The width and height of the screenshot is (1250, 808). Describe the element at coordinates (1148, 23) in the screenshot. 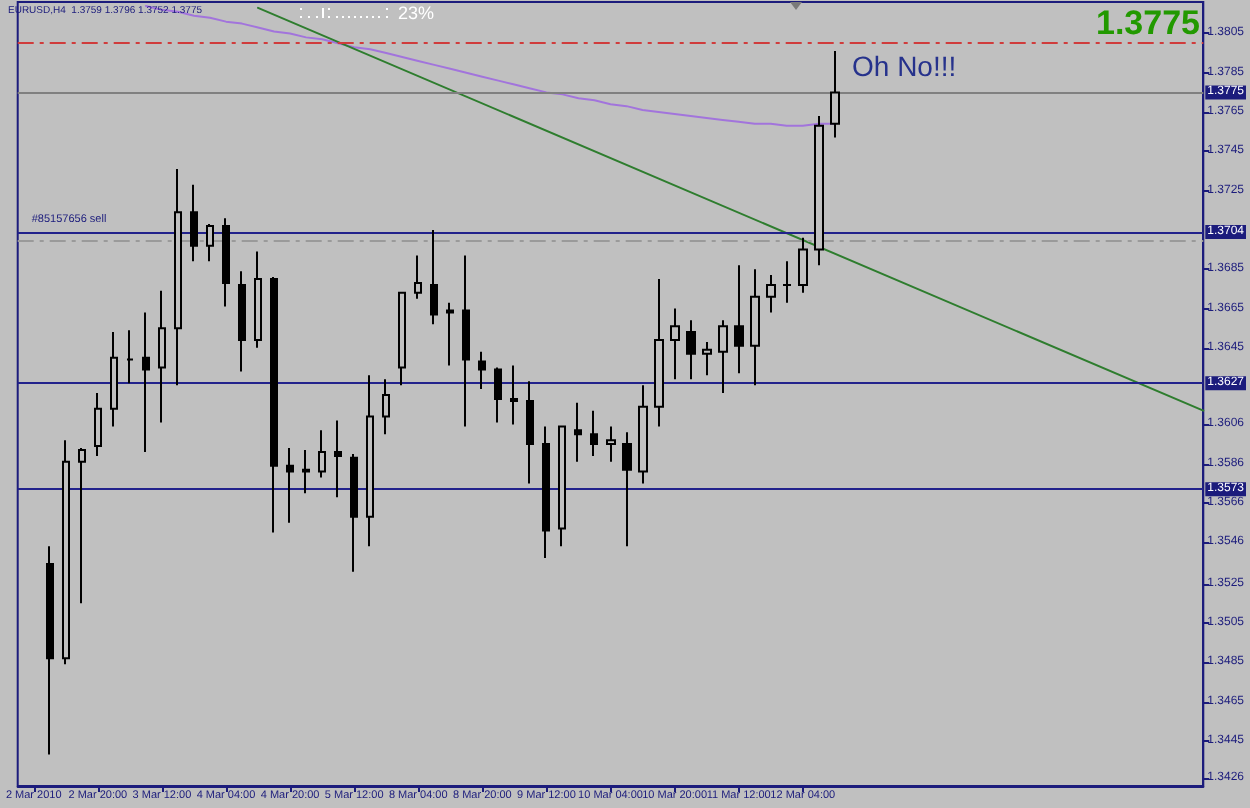

I see `annotation: 1.3775` at that location.